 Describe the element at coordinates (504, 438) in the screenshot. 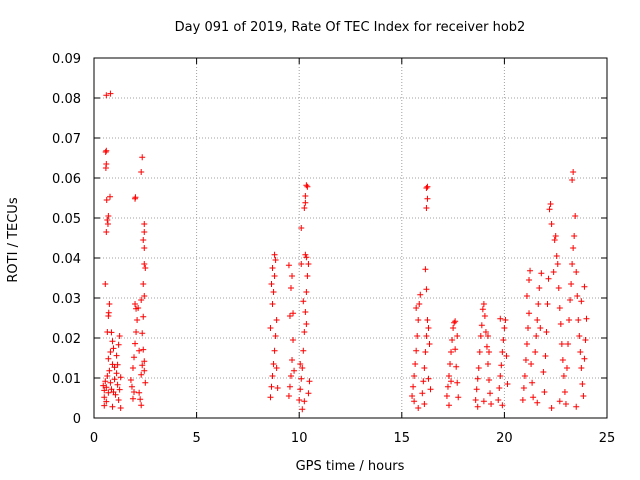

I see `x-tick-label: 20` at that location.